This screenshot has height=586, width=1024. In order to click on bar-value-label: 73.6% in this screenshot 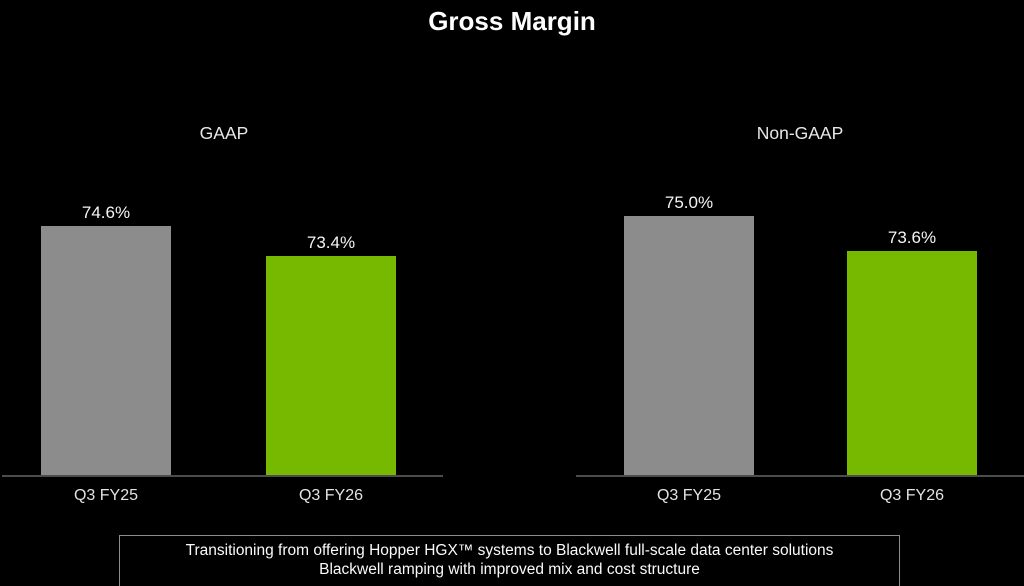, I will do `click(912, 237)`.